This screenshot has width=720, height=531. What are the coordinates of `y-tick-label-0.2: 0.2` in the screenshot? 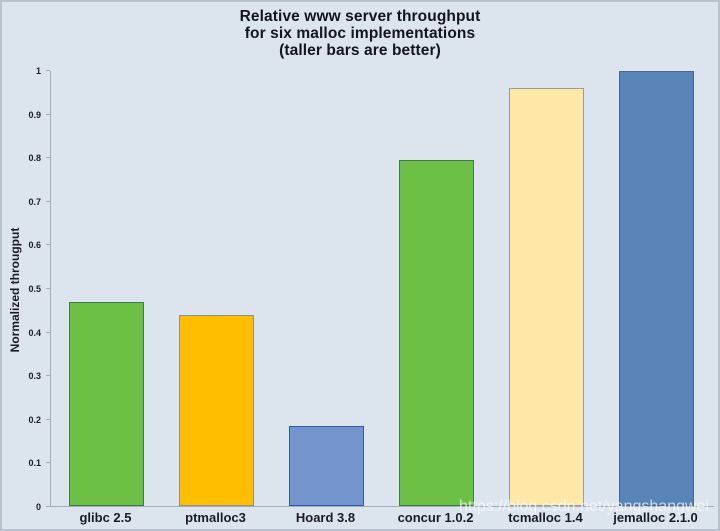 It's located at (34, 419).